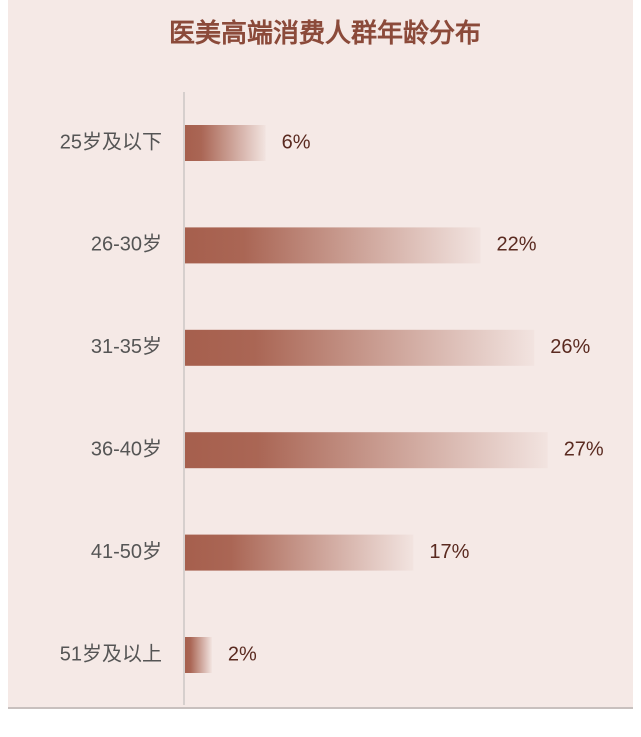 This screenshot has width=641, height=737. What do you see at coordinates (126, 448) in the screenshot?
I see `y-tick-label: 36-40岁` at bounding box center [126, 448].